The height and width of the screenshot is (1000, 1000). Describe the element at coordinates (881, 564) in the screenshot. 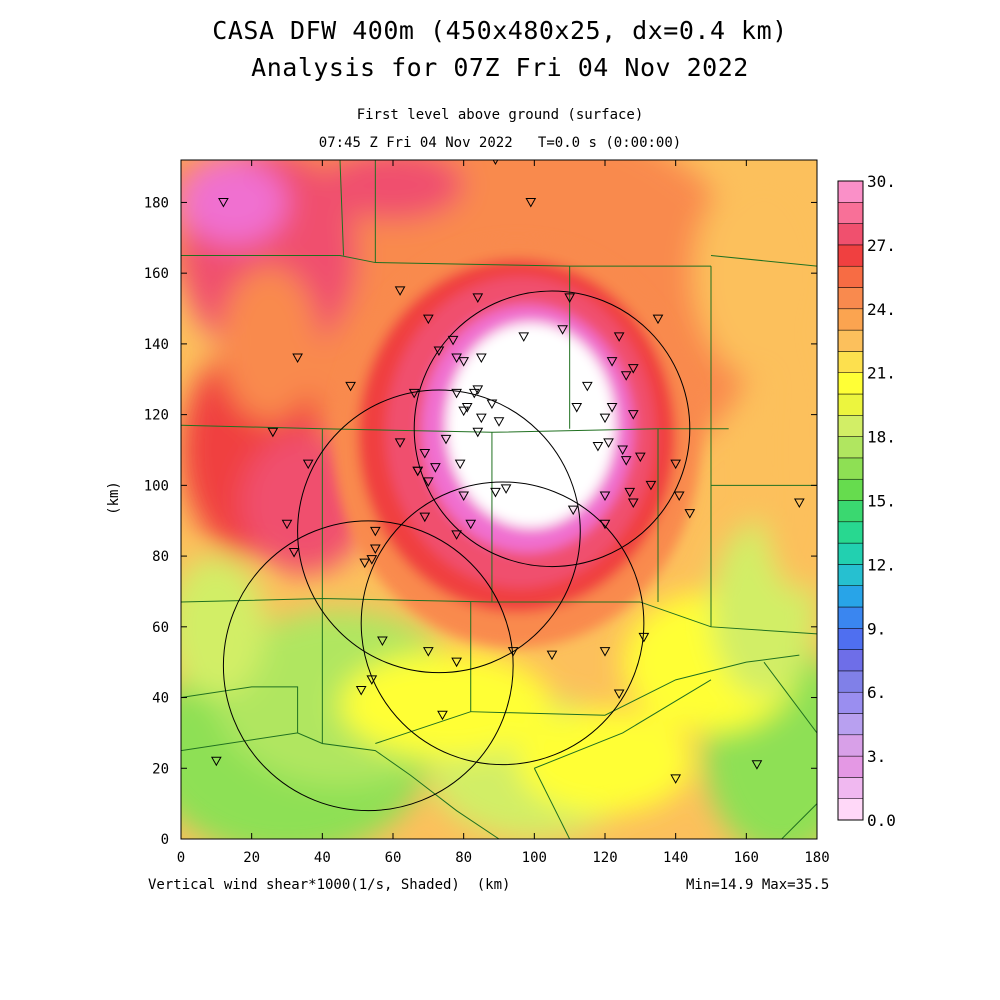

I see `colorbar-label: 12.` at that location.